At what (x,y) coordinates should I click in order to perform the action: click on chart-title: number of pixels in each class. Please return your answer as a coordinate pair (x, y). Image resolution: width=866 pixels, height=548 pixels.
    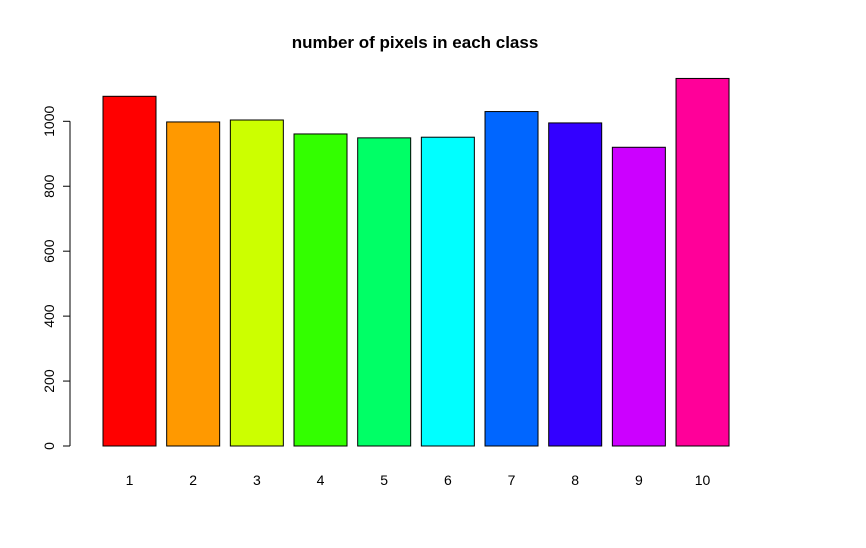
    Looking at the image, I should click on (415, 42).